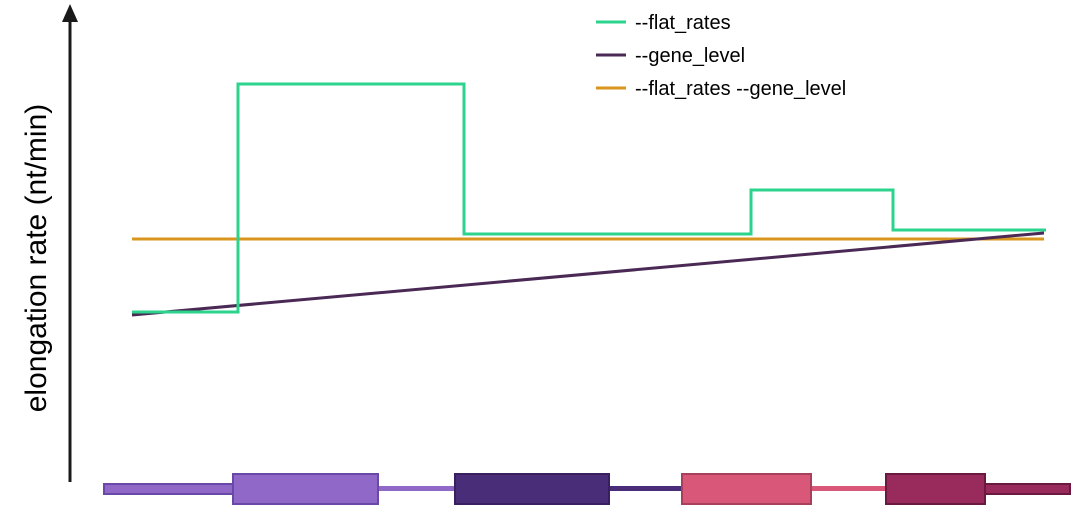 Image resolution: width=1076 pixels, height=508 pixels. Describe the element at coordinates (690, 56) in the screenshot. I see `legend-label-gene-level: --gene_level` at that location.